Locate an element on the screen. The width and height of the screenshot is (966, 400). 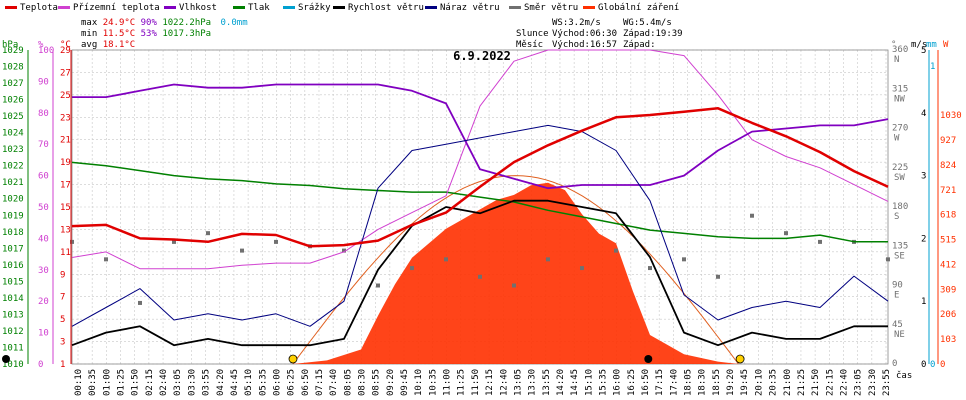
avg-temp: 18.1°C is located at coordinates (119, 45).